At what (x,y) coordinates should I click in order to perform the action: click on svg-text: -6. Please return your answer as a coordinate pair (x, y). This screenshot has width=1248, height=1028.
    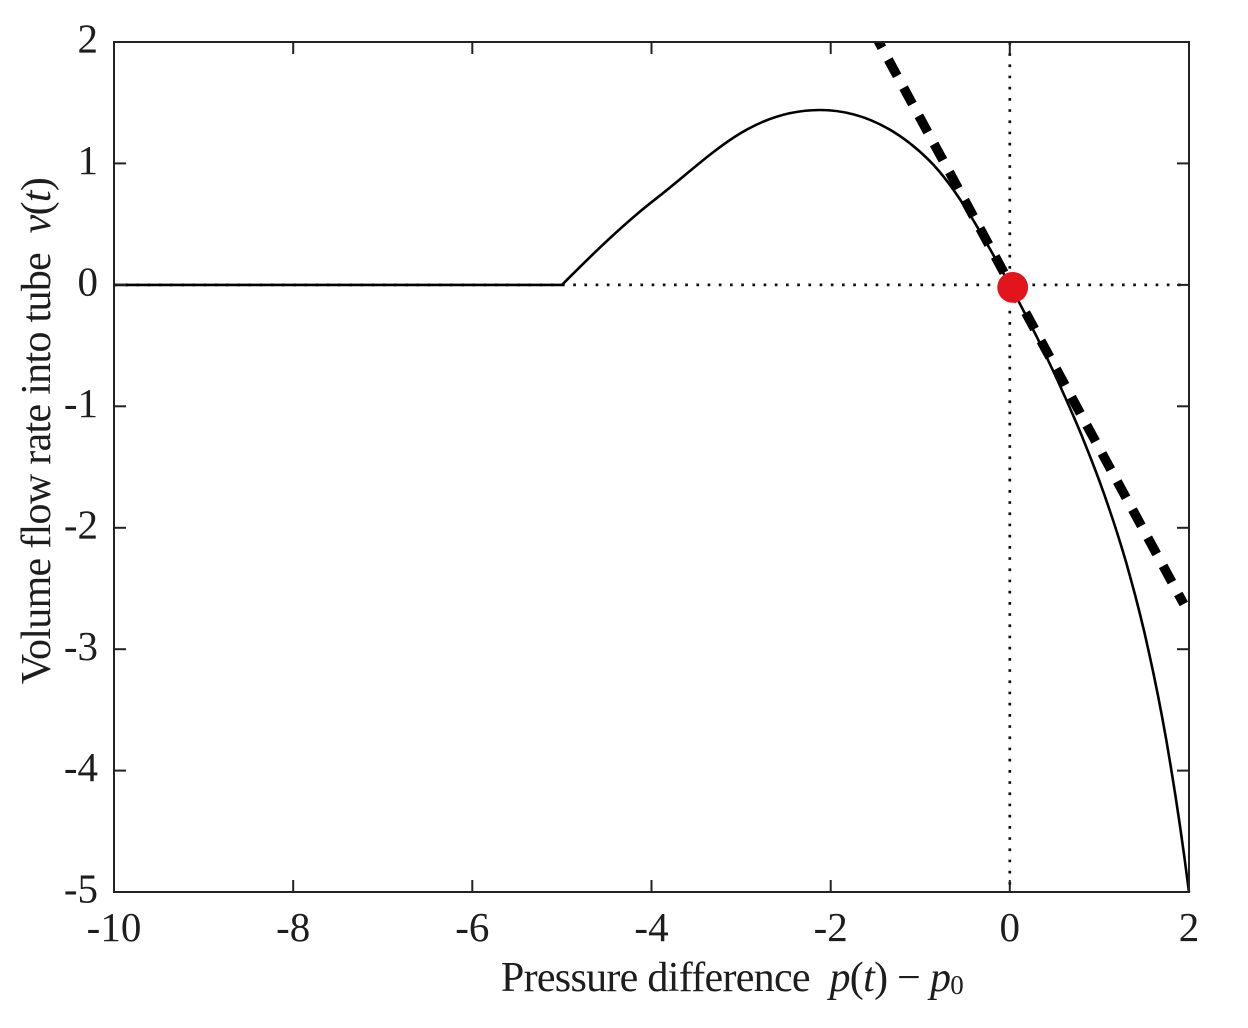
    Looking at the image, I should click on (472, 927).